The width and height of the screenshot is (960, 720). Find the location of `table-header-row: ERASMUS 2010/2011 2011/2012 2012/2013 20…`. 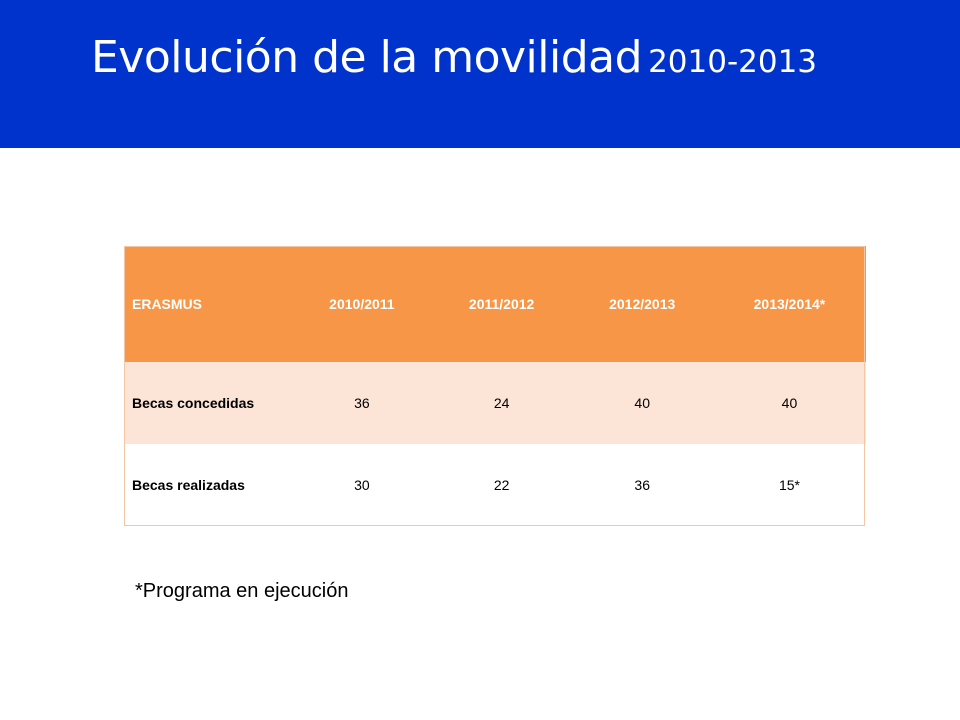

table-header-row: ERASMUS 2010/2011 2011/2012 2012/2013 20… is located at coordinates (495, 304).